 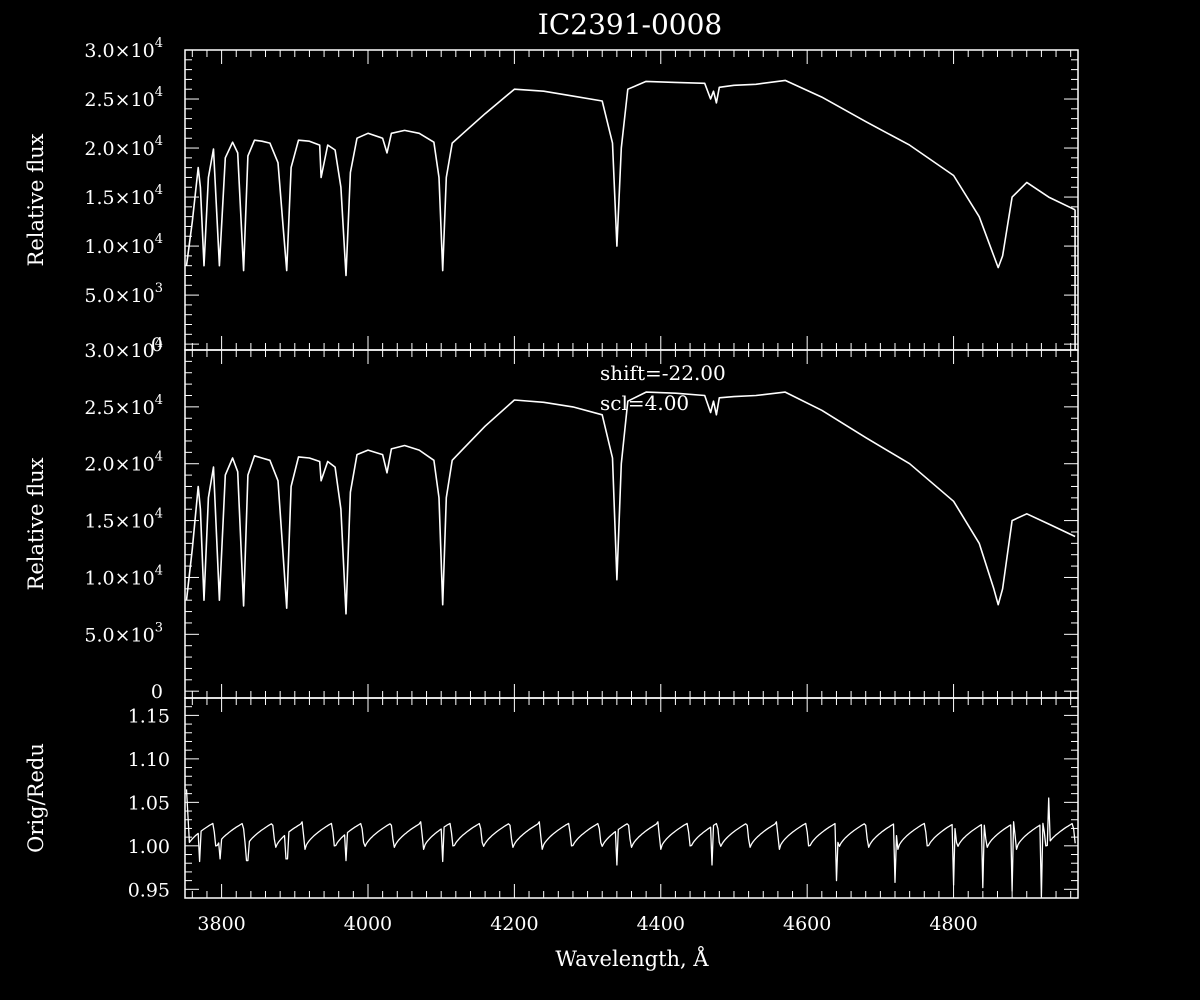 What do you see at coordinates (630, 24) in the screenshot?
I see `chart-title: IC2391-0008` at bounding box center [630, 24].